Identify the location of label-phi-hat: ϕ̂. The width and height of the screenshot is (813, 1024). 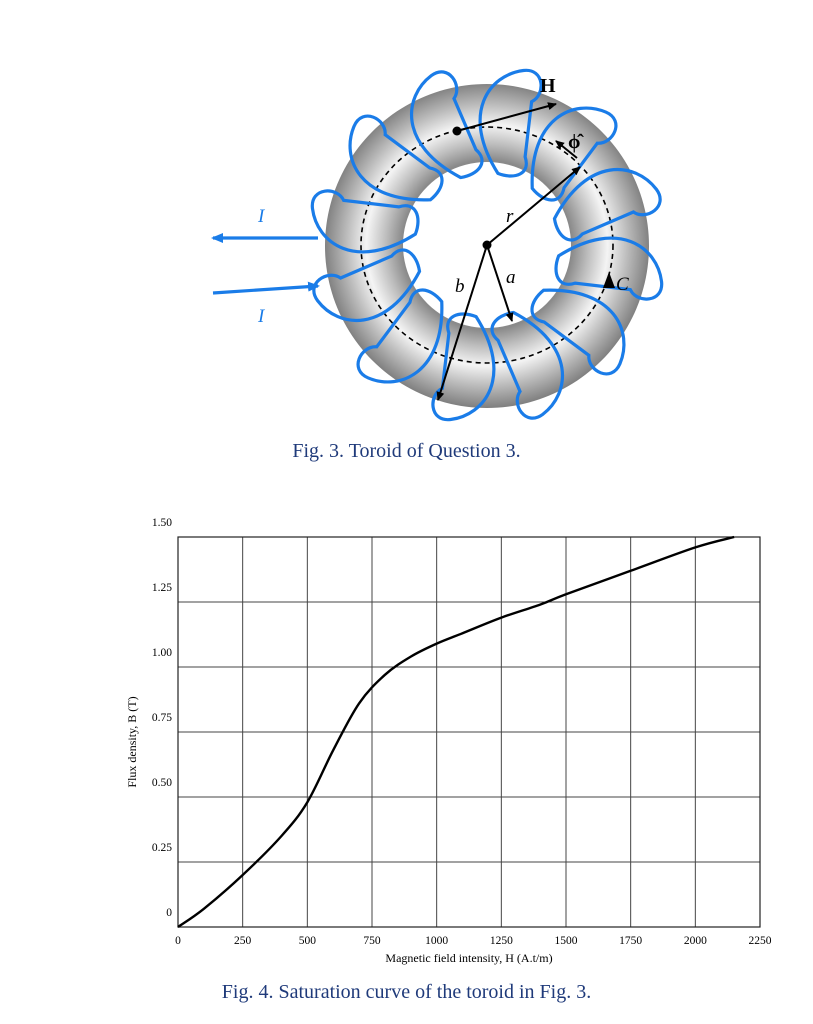
(576, 142).